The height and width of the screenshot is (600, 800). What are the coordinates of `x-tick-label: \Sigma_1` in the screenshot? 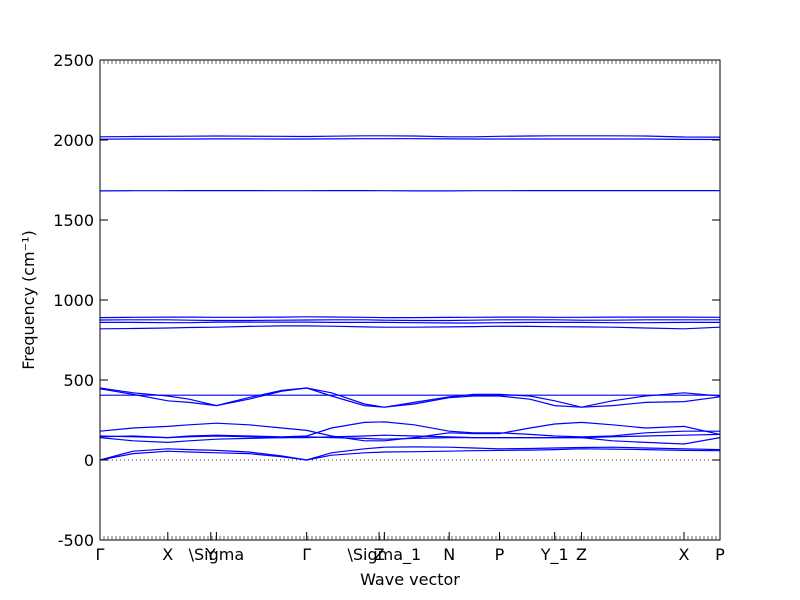 It's located at (385, 555).